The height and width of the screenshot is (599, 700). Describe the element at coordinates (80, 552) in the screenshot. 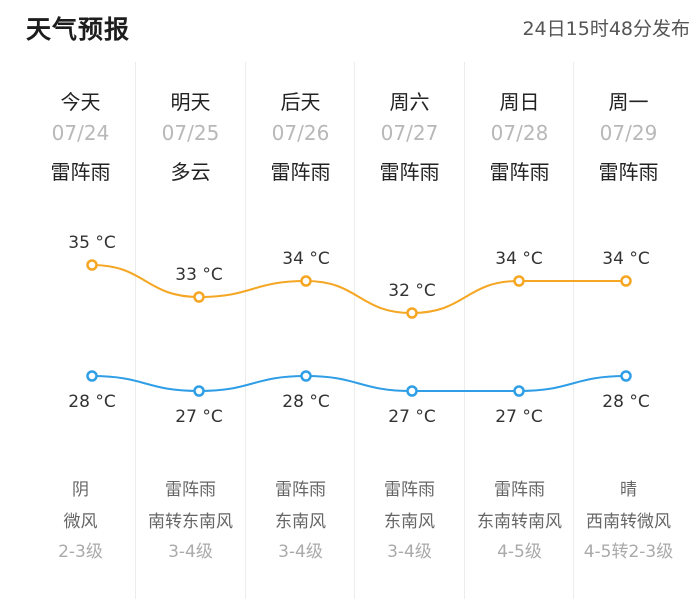

I see `wind-level: 2-3级` at that location.